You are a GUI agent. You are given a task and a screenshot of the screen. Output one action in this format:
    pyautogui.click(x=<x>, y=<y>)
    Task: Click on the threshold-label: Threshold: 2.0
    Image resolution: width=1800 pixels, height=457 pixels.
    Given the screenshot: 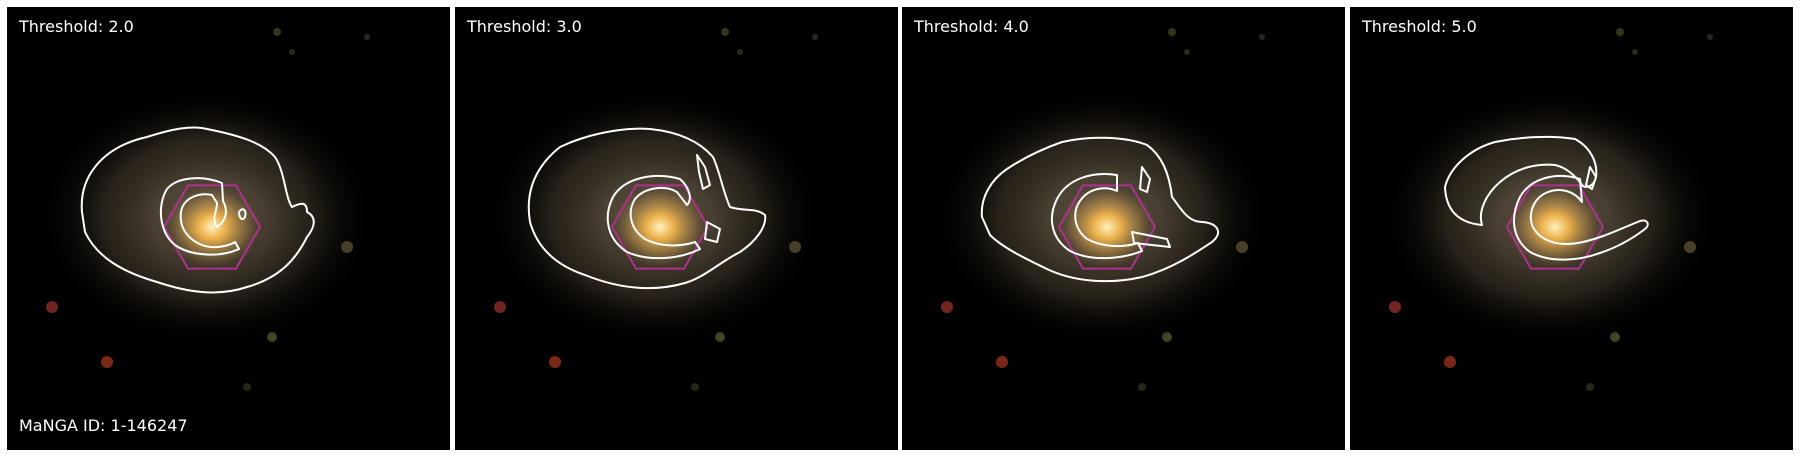 What is the action you would take?
    pyautogui.click(x=76, y=26)
    